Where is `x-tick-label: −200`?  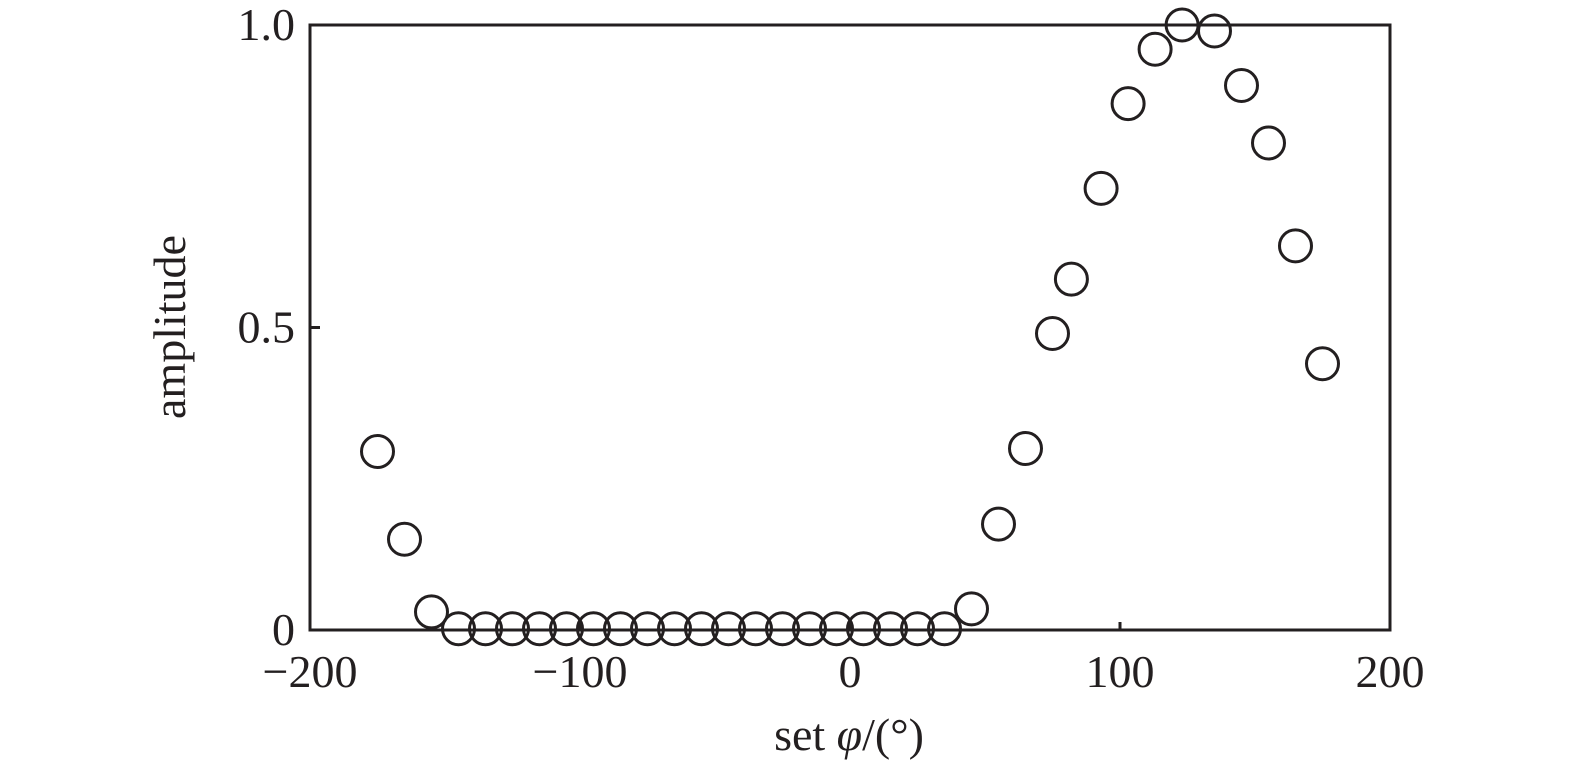
x-tick-label: −200 is located at coordinates (310, 671).